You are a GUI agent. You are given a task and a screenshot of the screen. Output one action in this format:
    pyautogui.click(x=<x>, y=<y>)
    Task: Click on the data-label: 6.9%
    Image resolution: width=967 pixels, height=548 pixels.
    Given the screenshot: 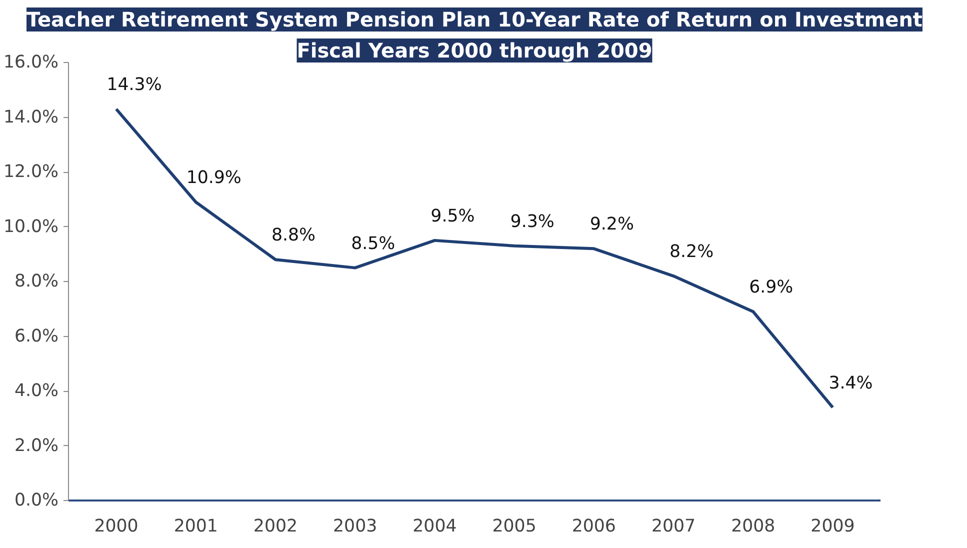 What is the action you would take?
    pyautogui.click(x=771, y=288)
    